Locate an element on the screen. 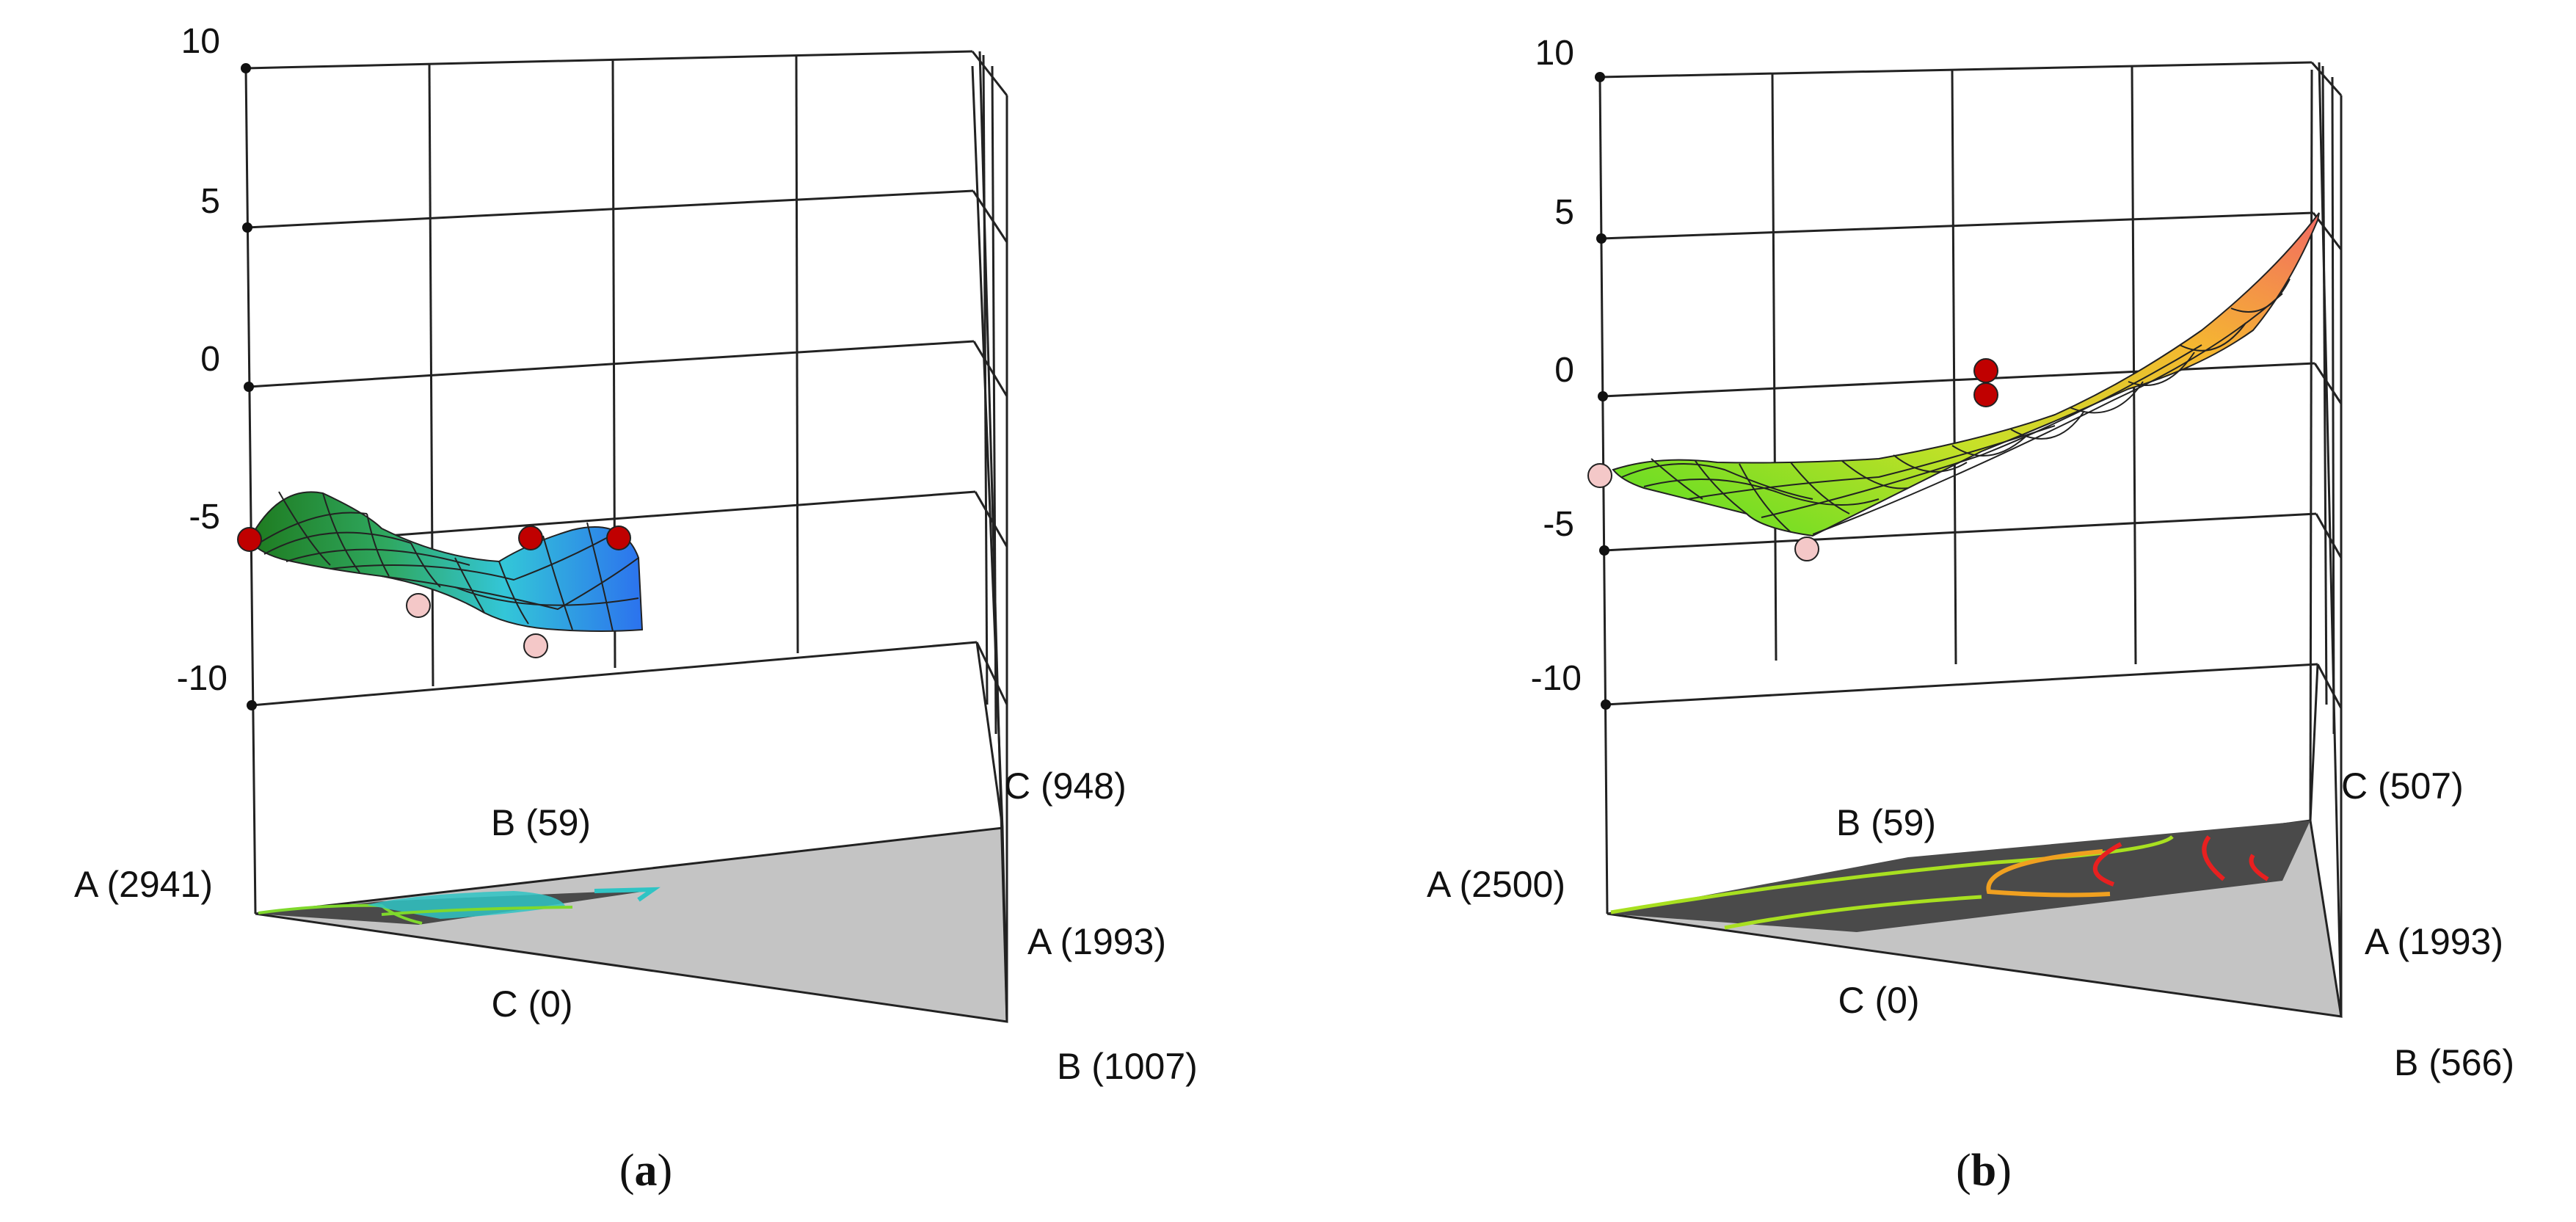  panel-letter: b is located at coordinates (1983, 1171).